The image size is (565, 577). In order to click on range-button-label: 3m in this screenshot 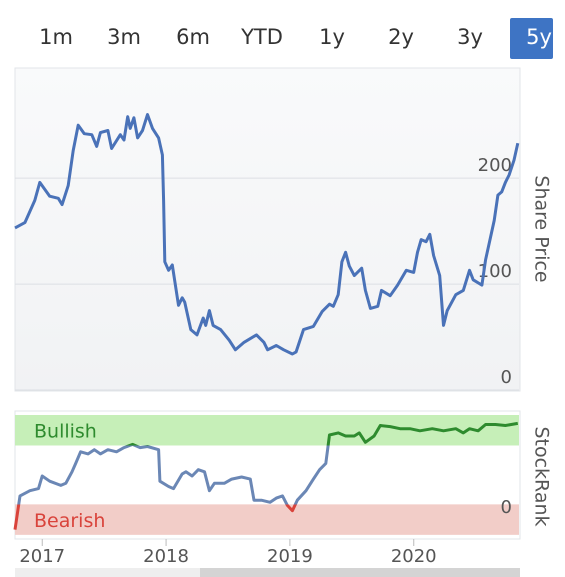, I will do `click(124, 37)`.